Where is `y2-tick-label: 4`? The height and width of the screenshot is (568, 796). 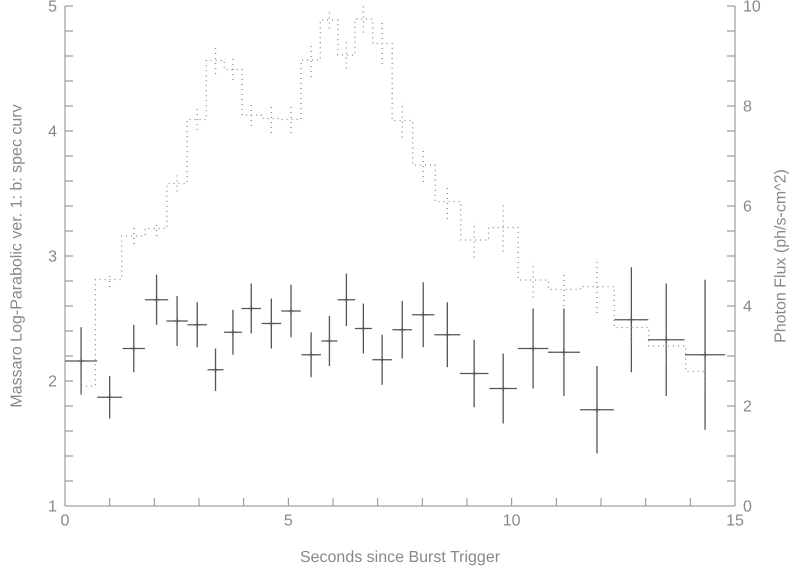
y2-tick-label: 4 is located at coordinates (747, 307).